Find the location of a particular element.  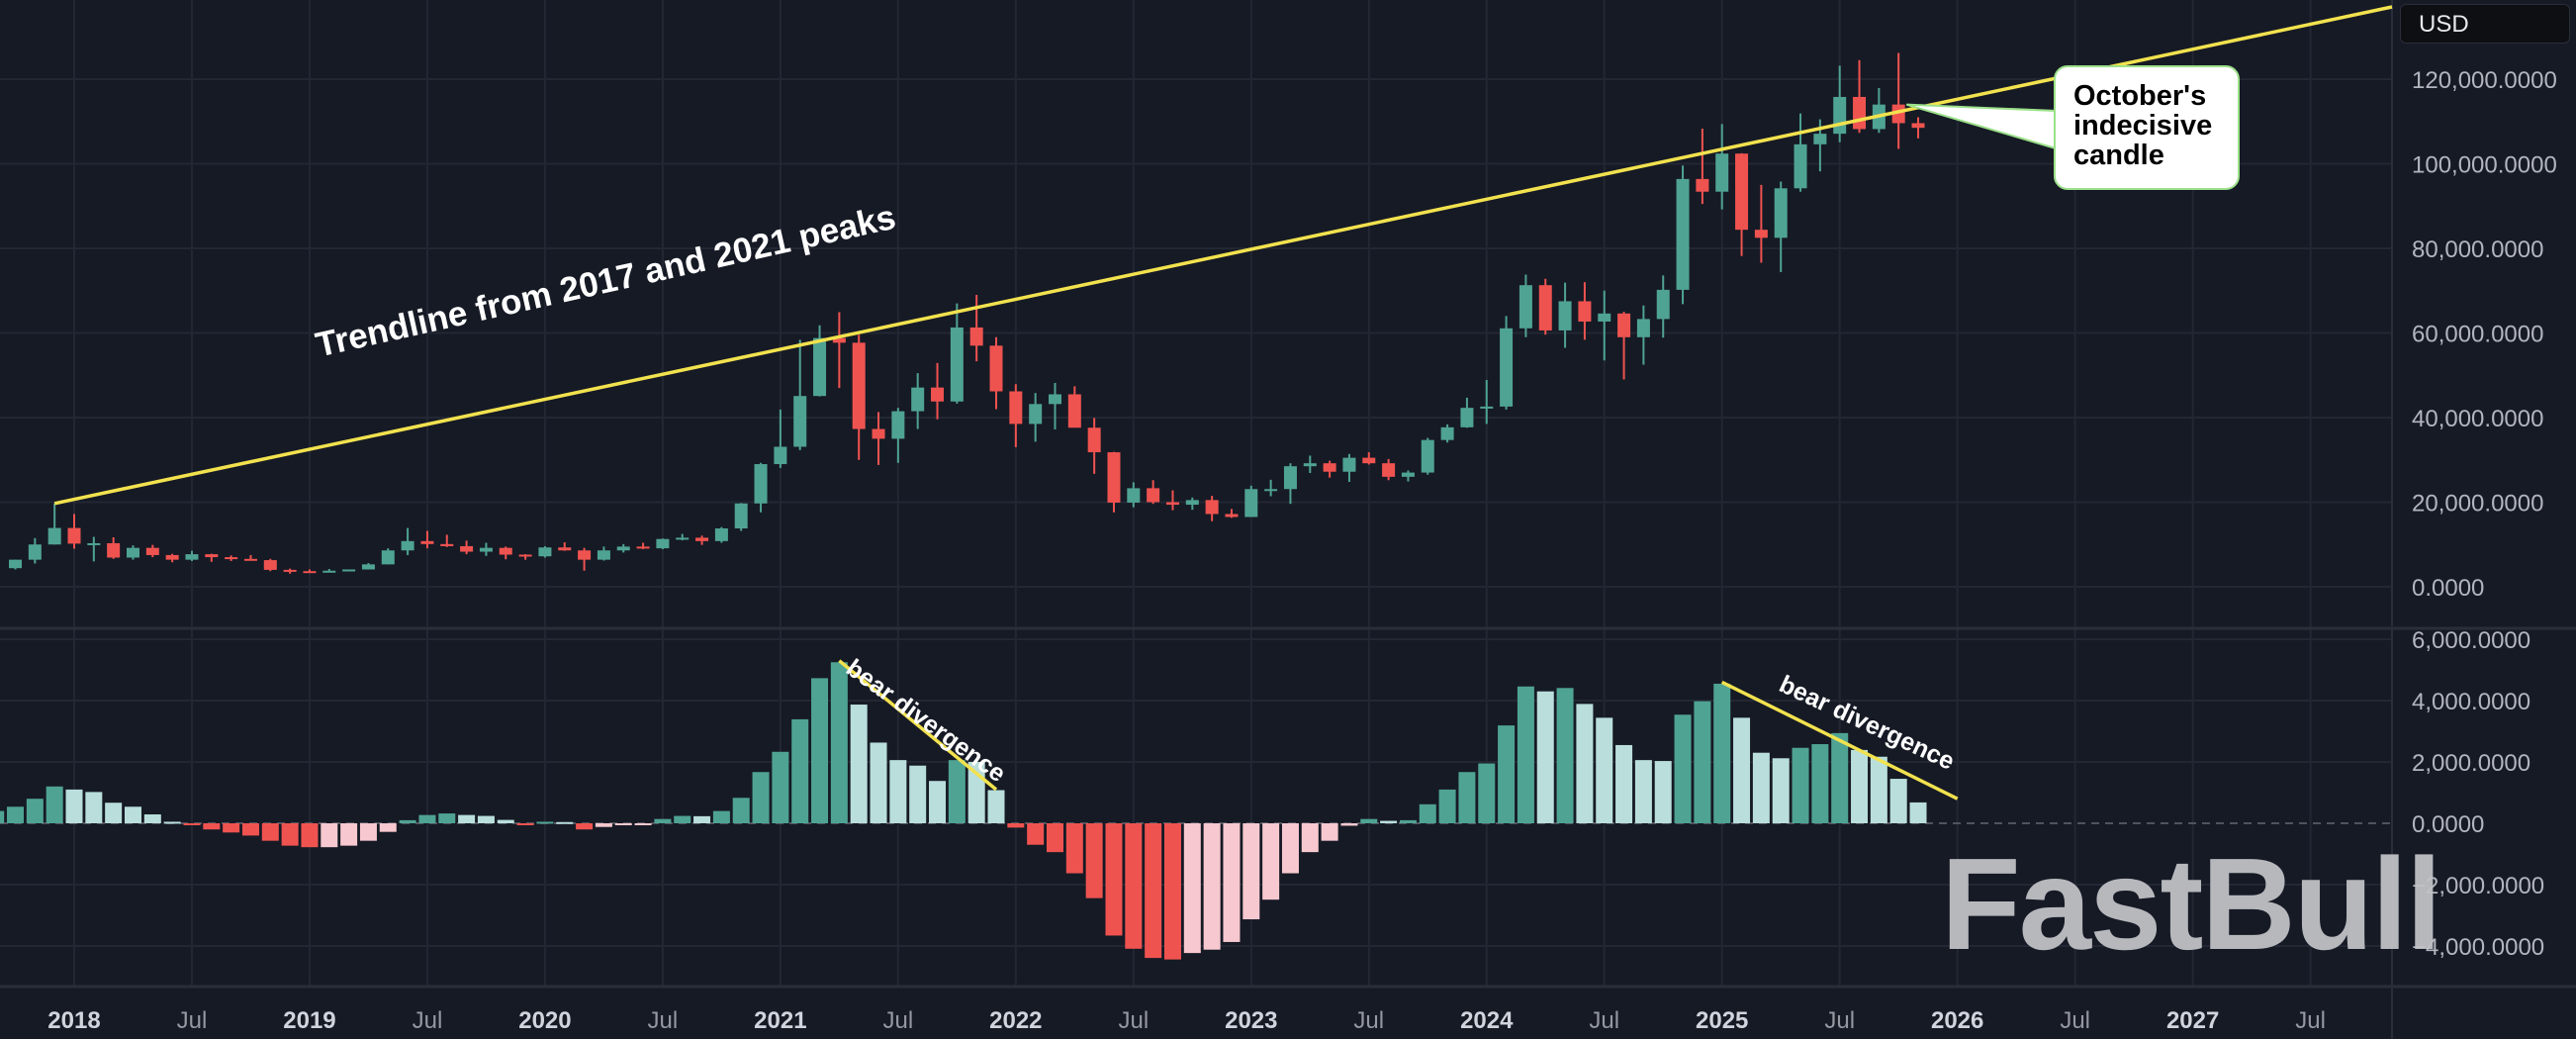

bear-divergence-line is located at coordinates (1840, 740).